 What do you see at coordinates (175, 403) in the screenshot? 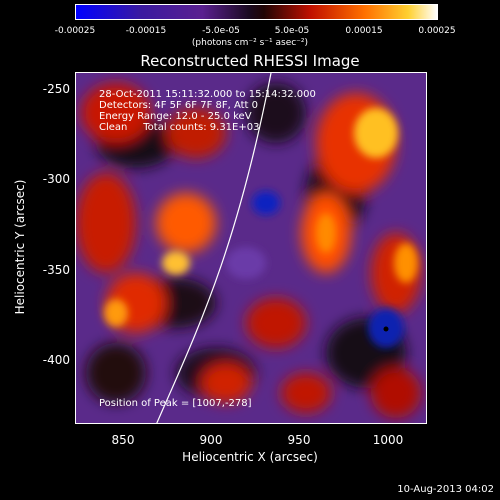
I see `info-peak: Position of Peak = [1007,-278]` at bounding box center [175, 403].